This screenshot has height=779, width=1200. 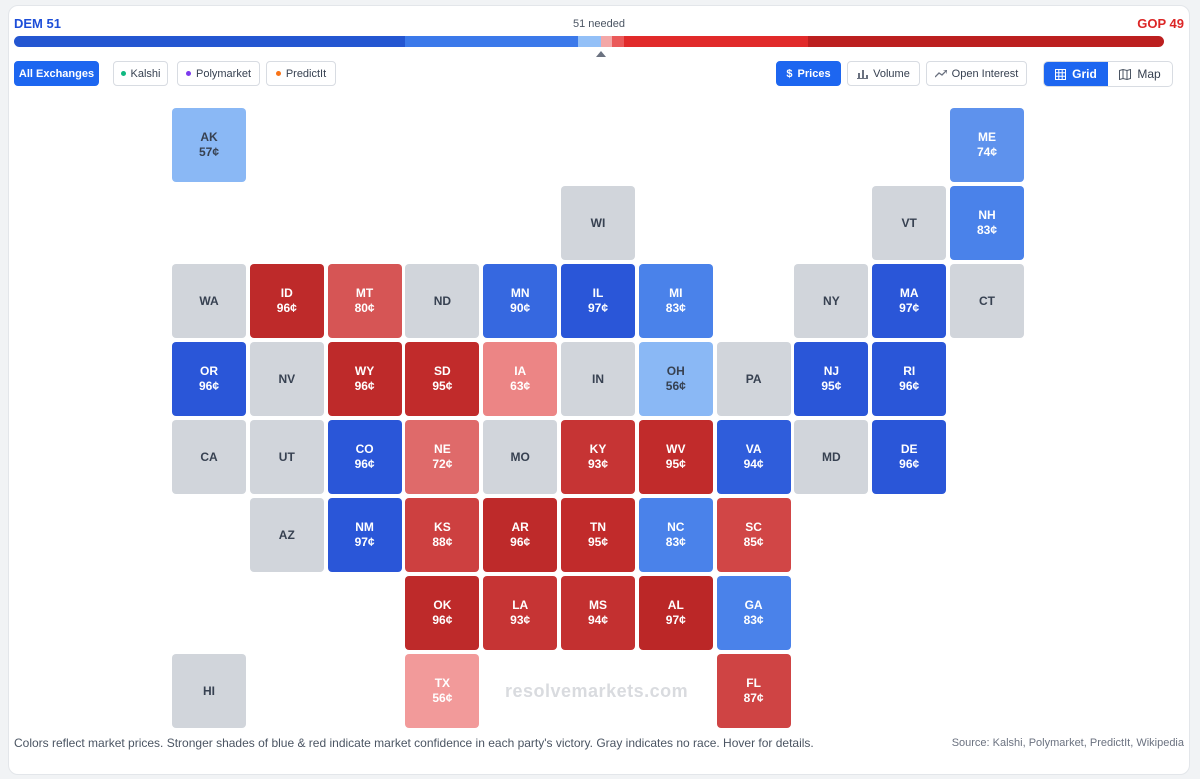 I want to click on metric-volume-button: Volume, so click(x=883, y=73).